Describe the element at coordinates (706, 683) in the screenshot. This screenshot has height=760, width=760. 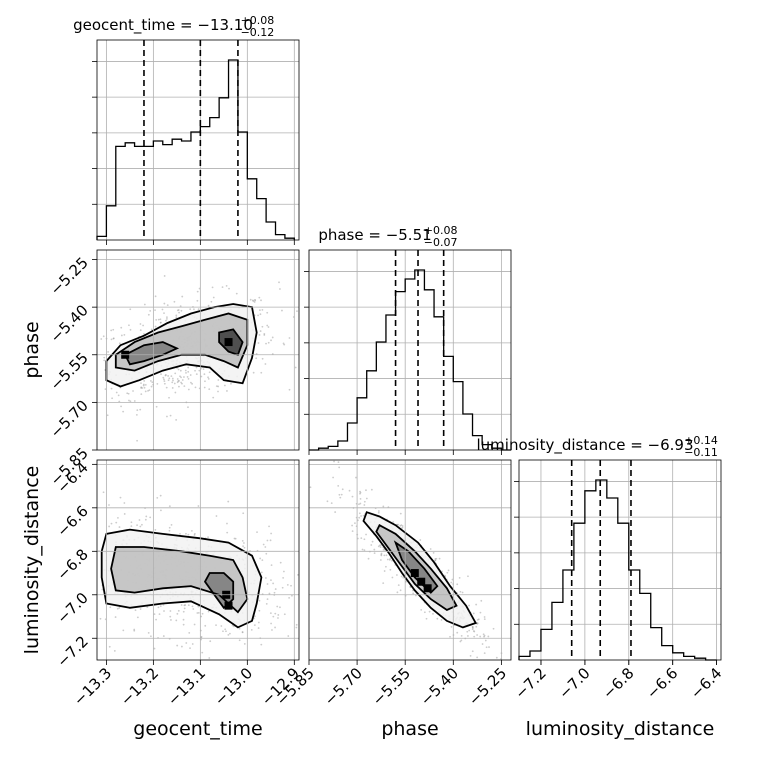
I see `x-tick-label: −6.4` at that location.